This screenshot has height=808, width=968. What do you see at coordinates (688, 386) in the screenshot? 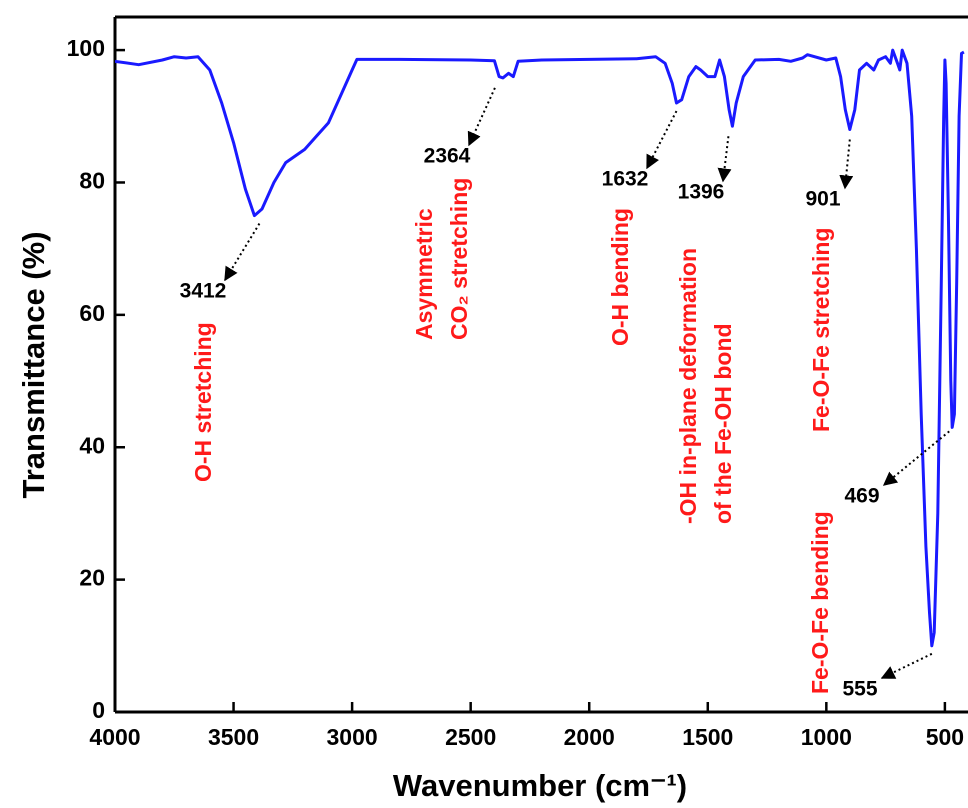
I see `peak-label: -OH in-plane deformation` at bounding box center [688, 386].